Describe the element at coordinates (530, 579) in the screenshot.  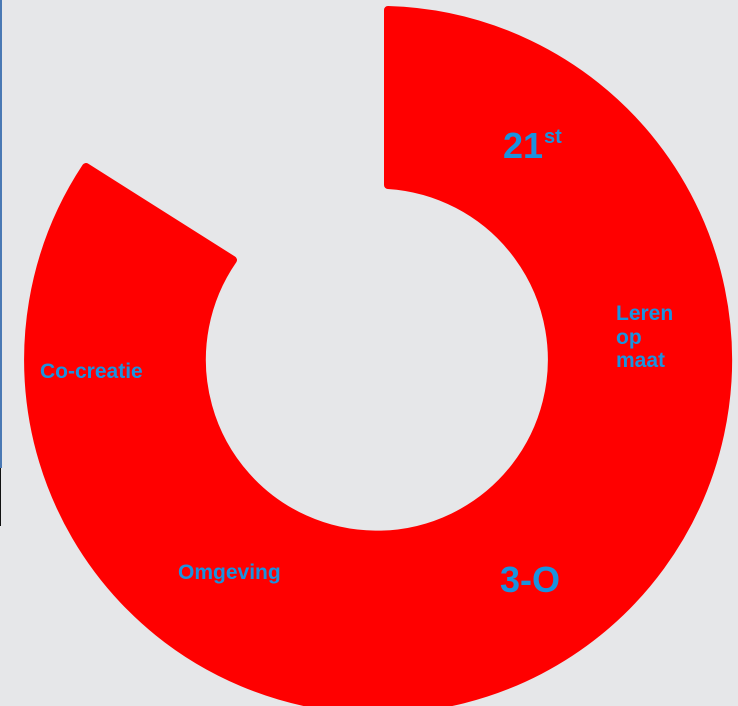
I see `label-3-o: 3-O` at that location.